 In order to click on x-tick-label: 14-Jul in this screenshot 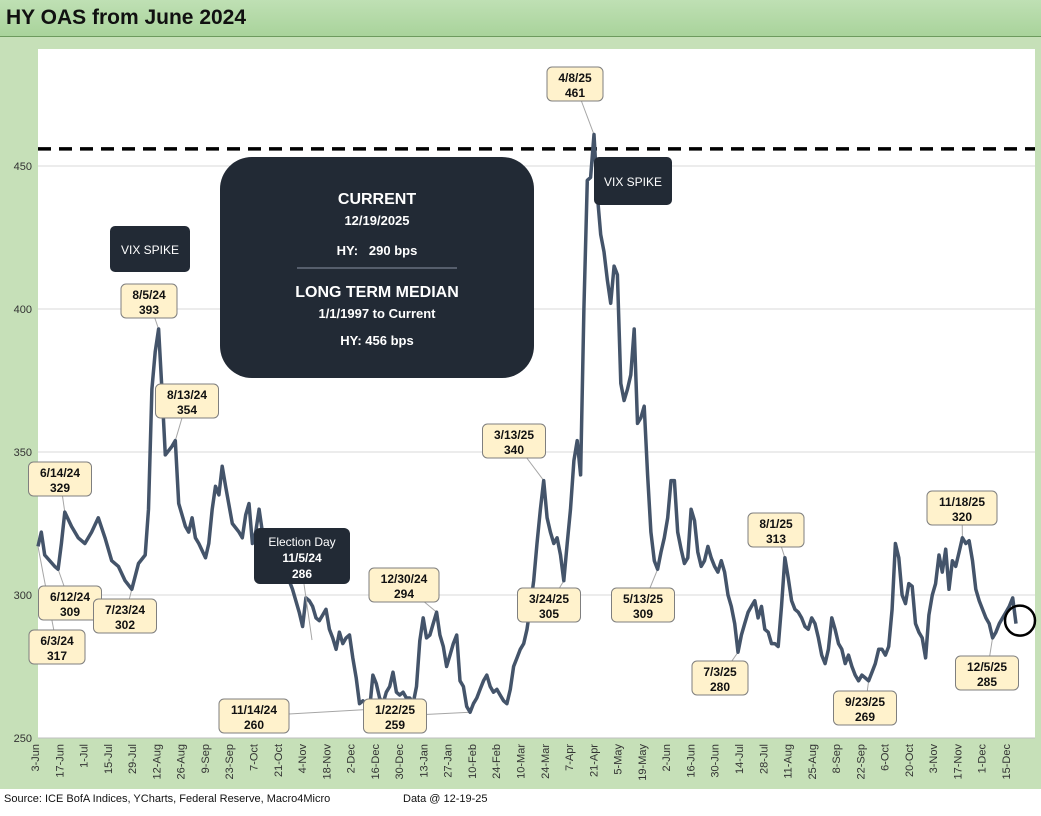, I will do `click(740, 759)`.